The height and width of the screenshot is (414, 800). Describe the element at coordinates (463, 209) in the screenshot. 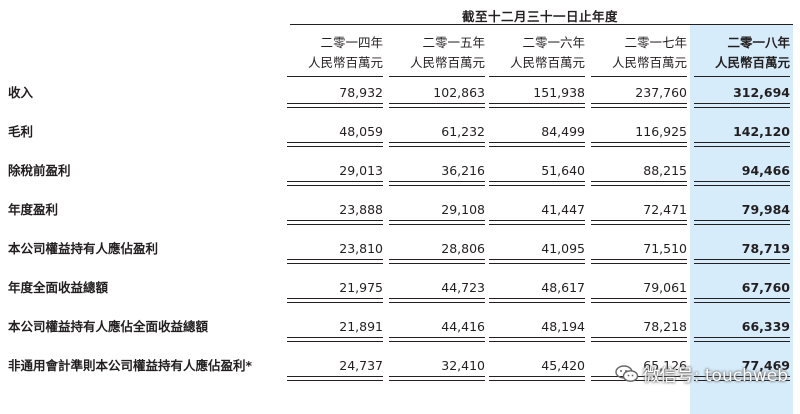

I see `value-cell: 29,108` at that location.